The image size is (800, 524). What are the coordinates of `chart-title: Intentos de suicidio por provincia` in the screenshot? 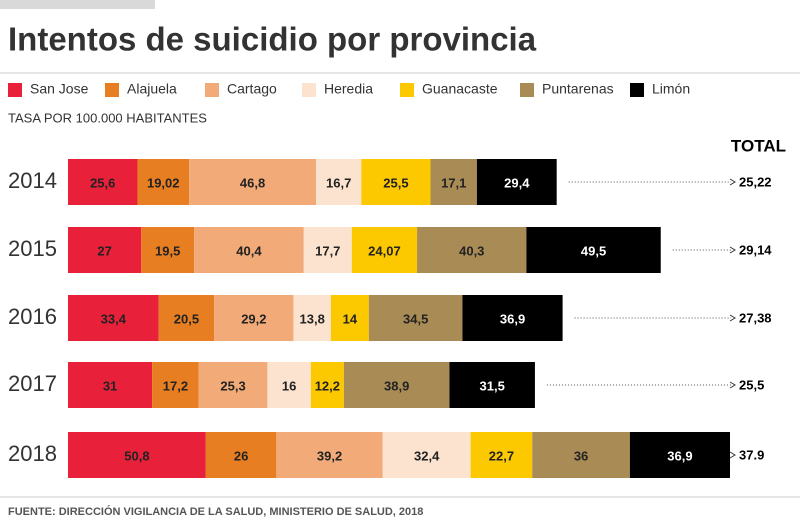 It's located at (272, 39).